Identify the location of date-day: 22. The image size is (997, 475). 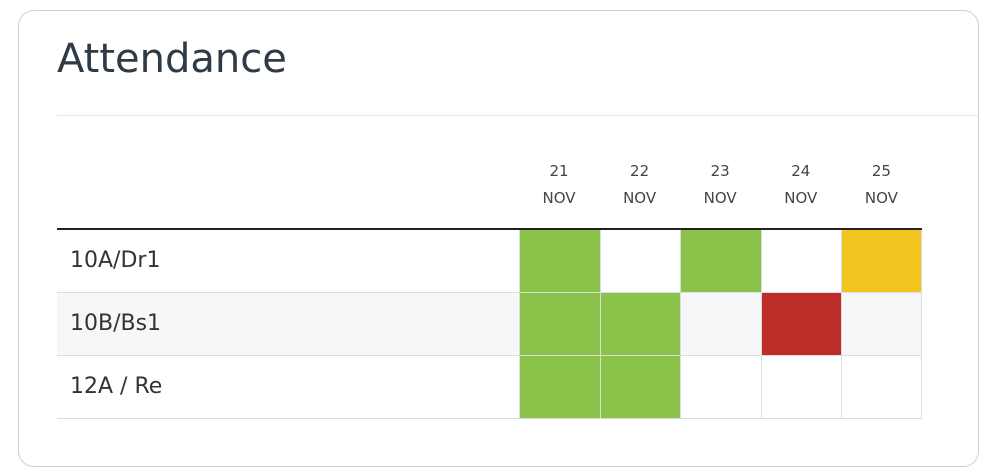
(640, 171).